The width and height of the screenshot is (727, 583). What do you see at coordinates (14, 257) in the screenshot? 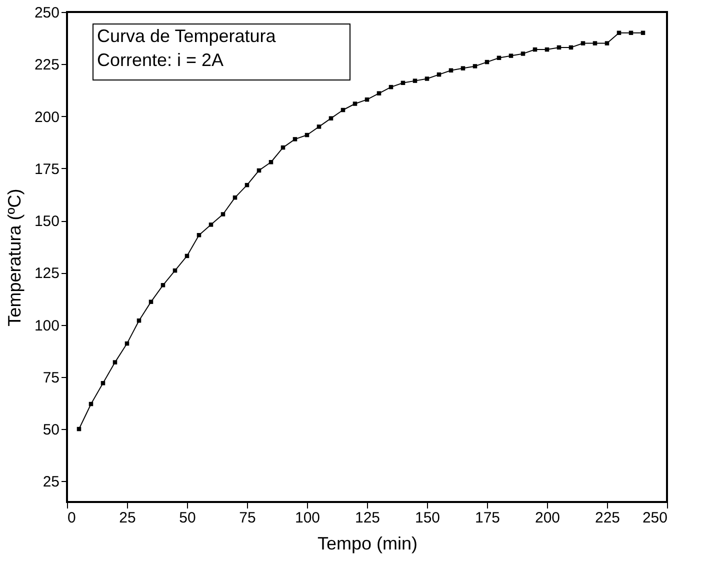
I see `y-axis-title: Temperatura (ºC)` at bounding box center [14, 257].